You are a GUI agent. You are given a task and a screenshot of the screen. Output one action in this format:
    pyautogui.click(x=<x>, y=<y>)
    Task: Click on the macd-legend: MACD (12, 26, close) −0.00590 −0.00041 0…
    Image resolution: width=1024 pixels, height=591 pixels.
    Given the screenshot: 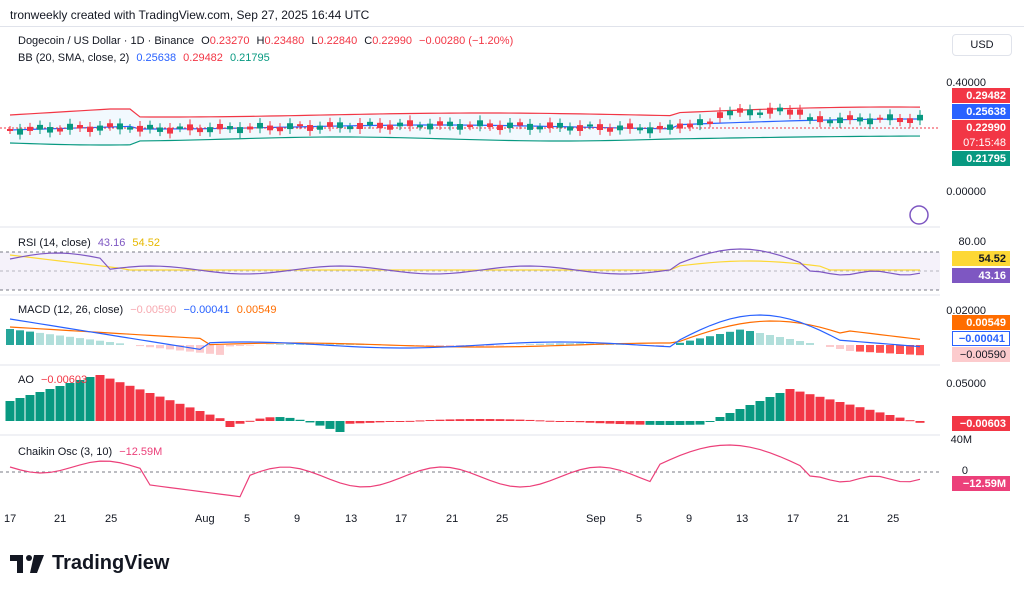 What is the action you would take?
    pyautogui.click(x=149, y=310)
    